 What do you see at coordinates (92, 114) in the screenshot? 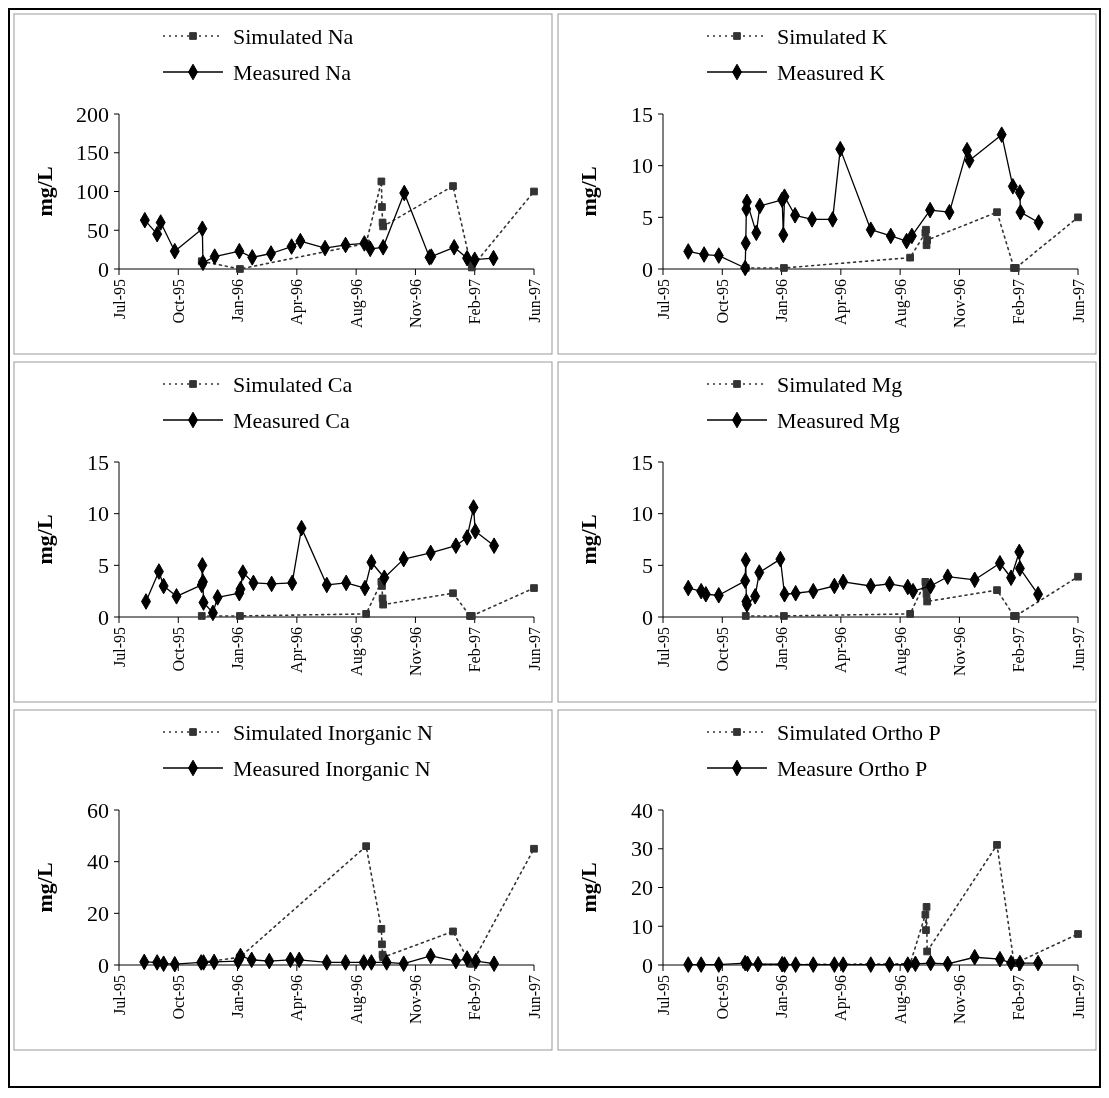
I see `y-tick-label: 200` at bounding box center [92, 114].